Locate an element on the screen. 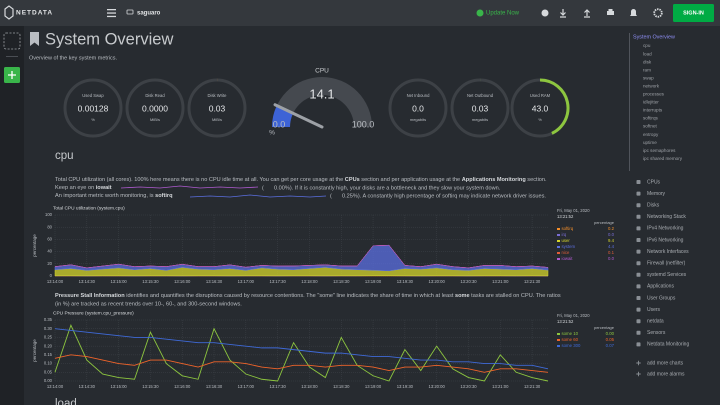 The image size is (720, 405). nav-sub-item: processes is located at coordinates (654, 94).